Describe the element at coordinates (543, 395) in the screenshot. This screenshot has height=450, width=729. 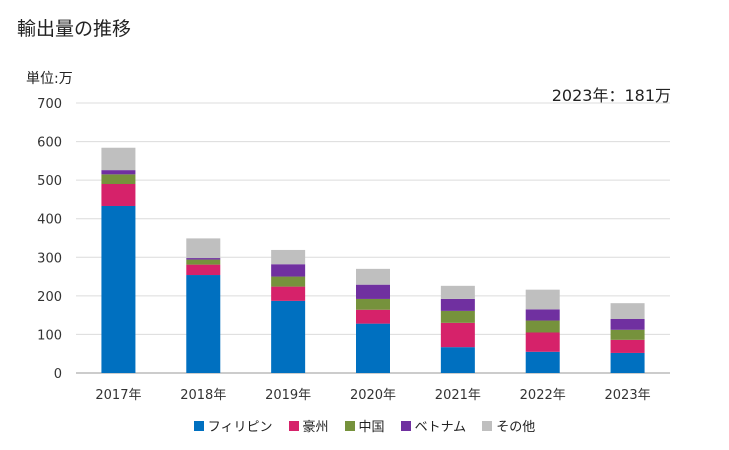
I see `x-tick-label: 2022年` at that location.